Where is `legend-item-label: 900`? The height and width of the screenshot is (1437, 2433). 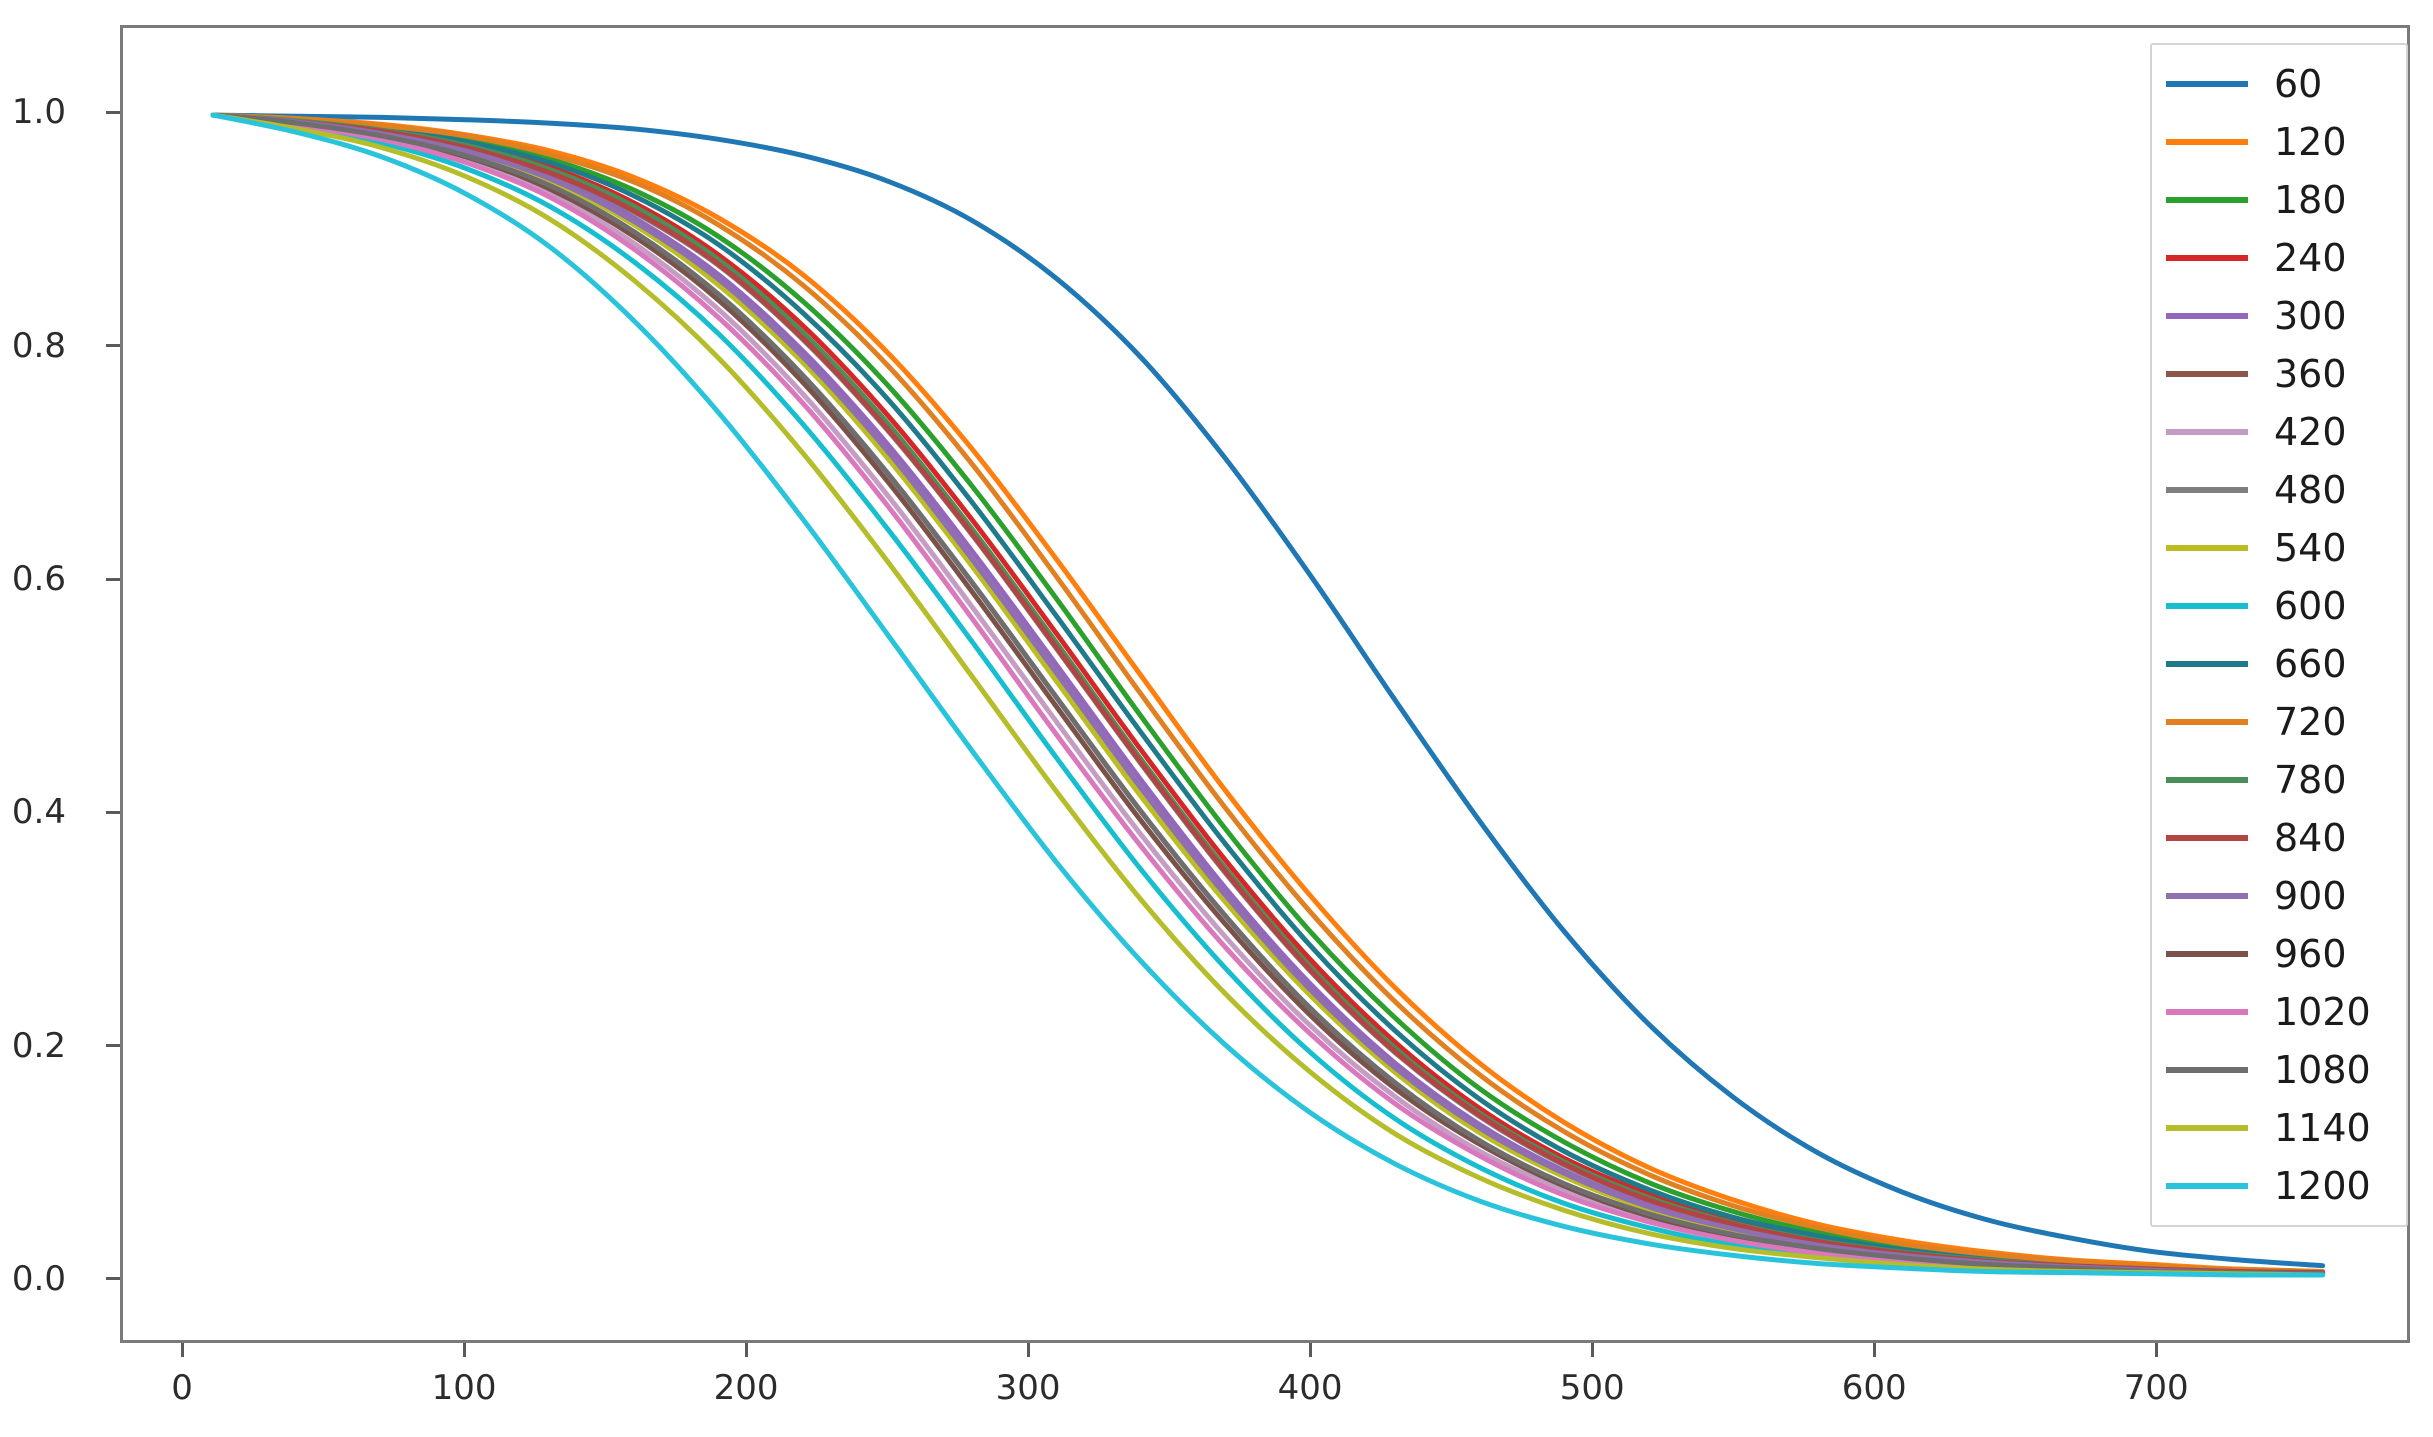
legend-item-label: 900 is located at coordinates (2310, 896).